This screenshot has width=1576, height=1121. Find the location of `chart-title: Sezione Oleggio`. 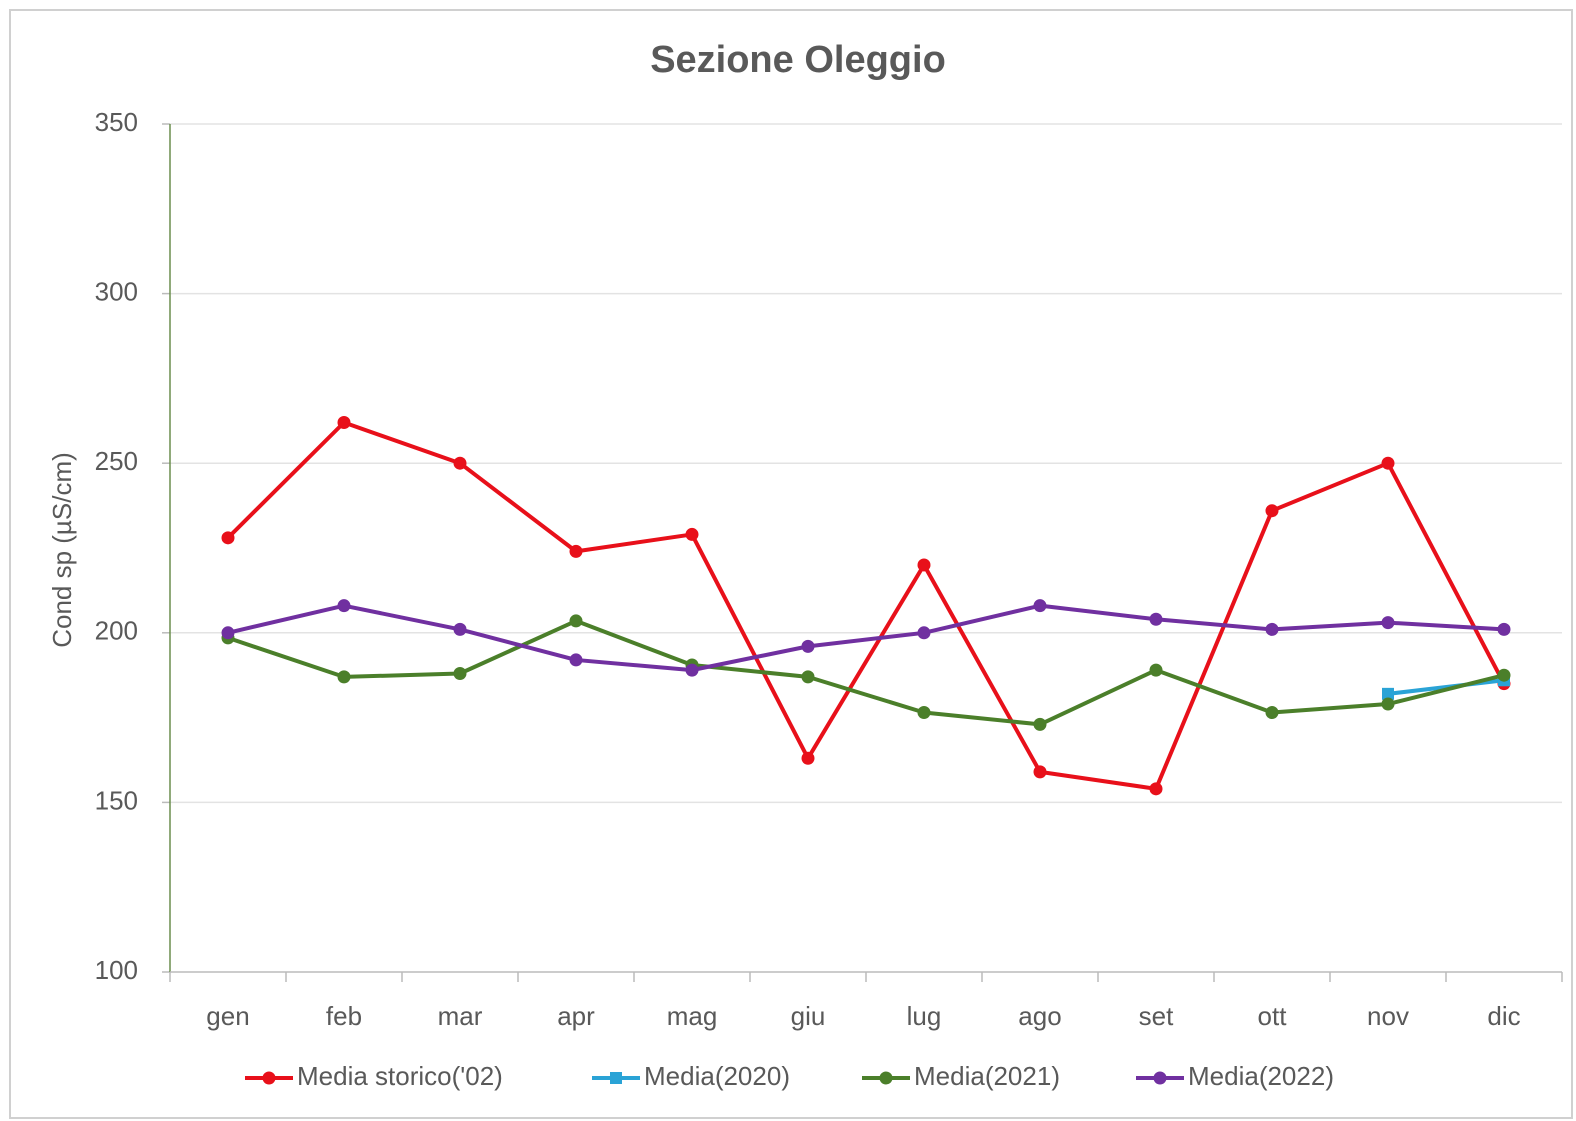

chart-title: Sezione Oleggio is located at coordinates (798, 60).